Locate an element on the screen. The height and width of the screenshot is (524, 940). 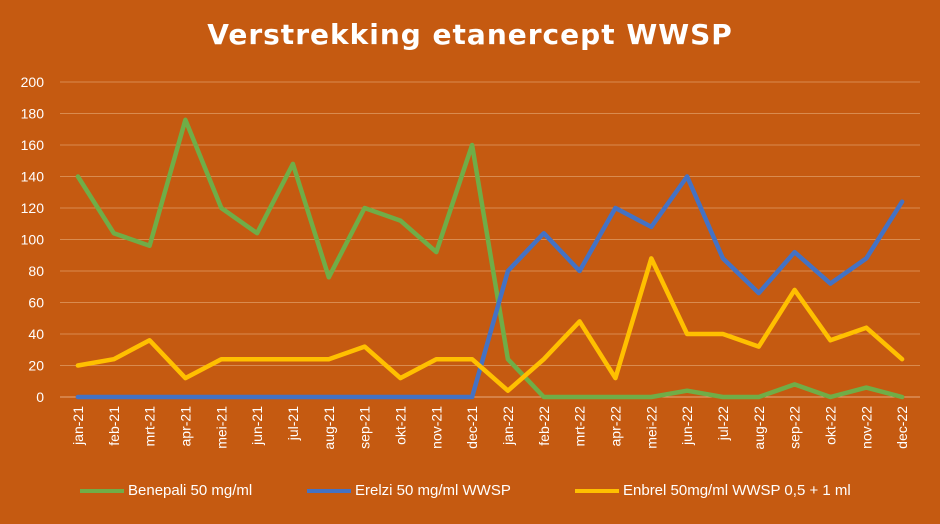
y-tick-label: 20 is located at coordinates (36, 366).